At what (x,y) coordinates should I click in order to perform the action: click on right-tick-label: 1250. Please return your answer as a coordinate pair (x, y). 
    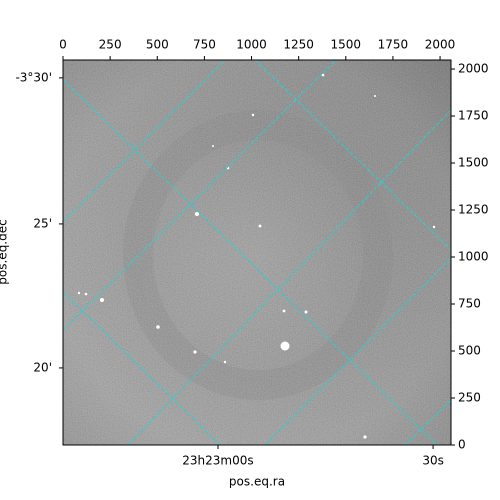
    Looking at the image, I should click on (473, 210).